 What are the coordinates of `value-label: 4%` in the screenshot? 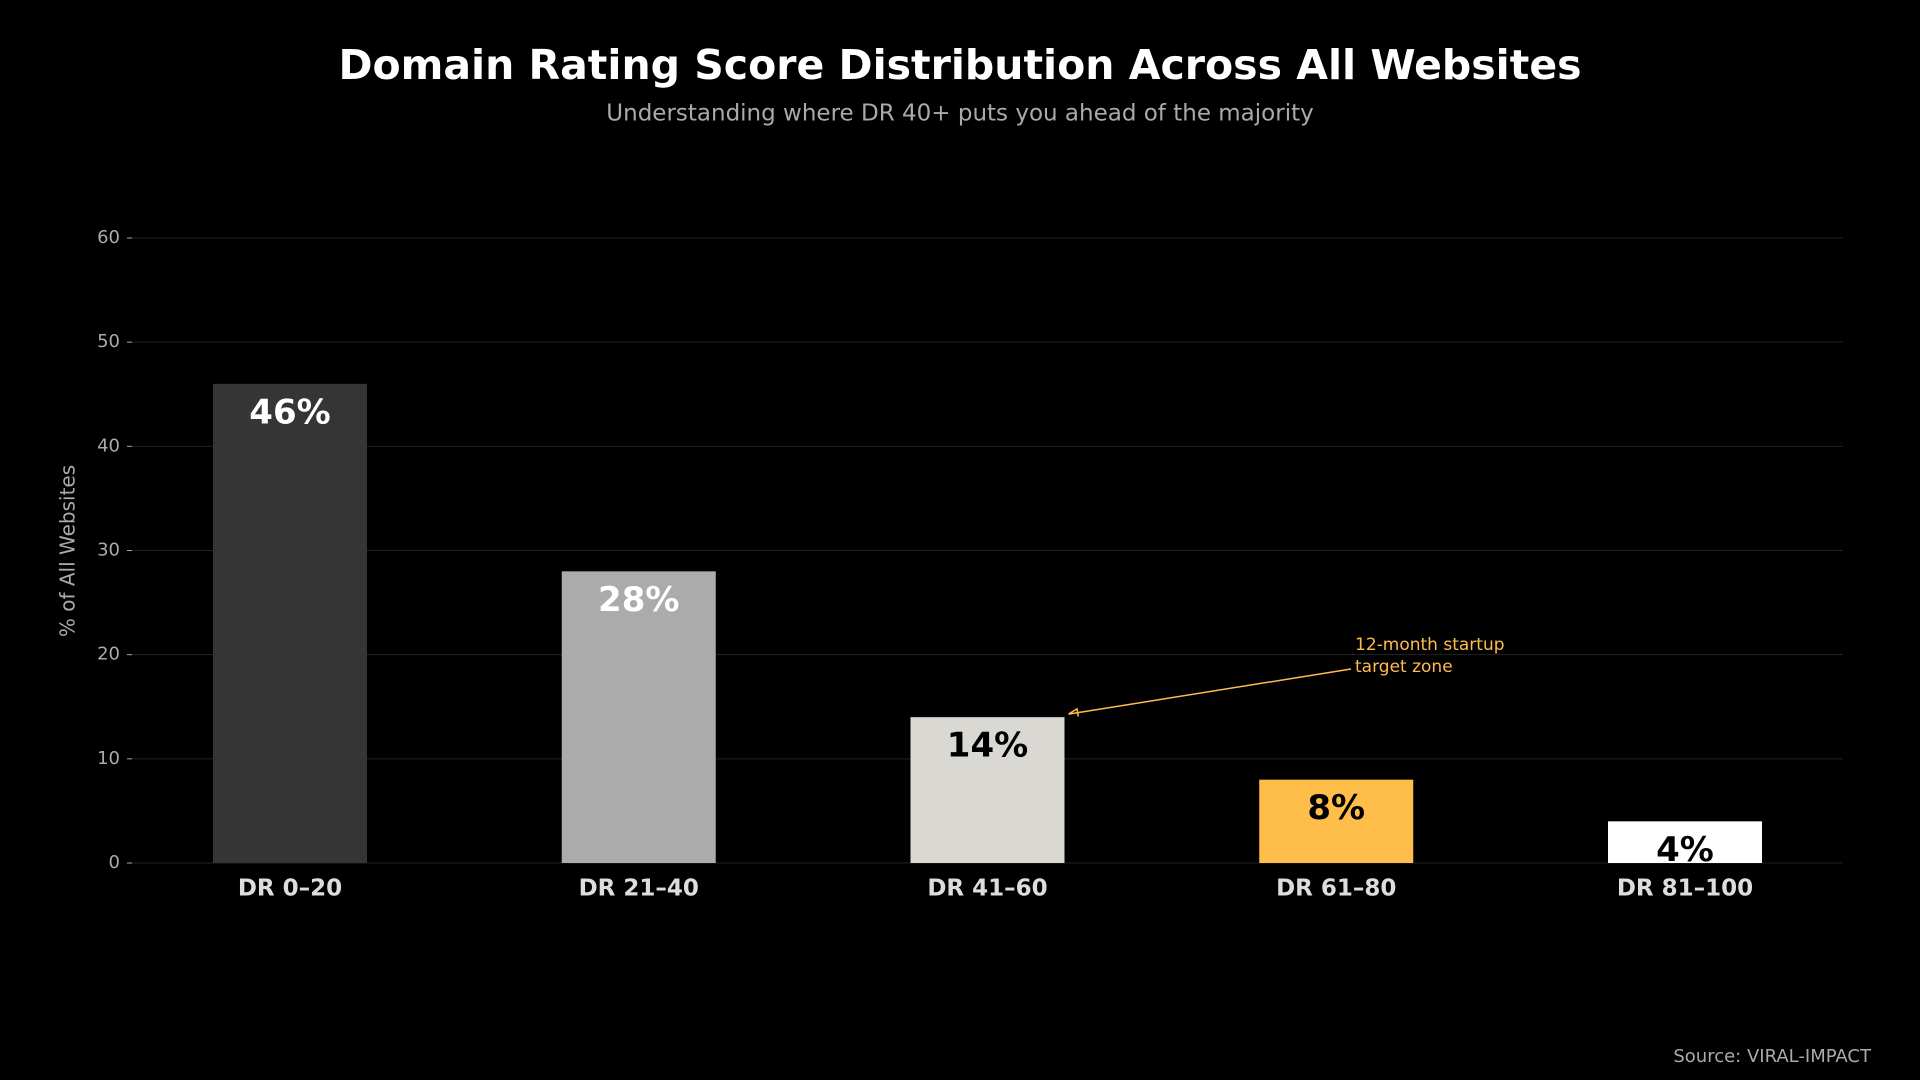 It's located at (1685, 850).